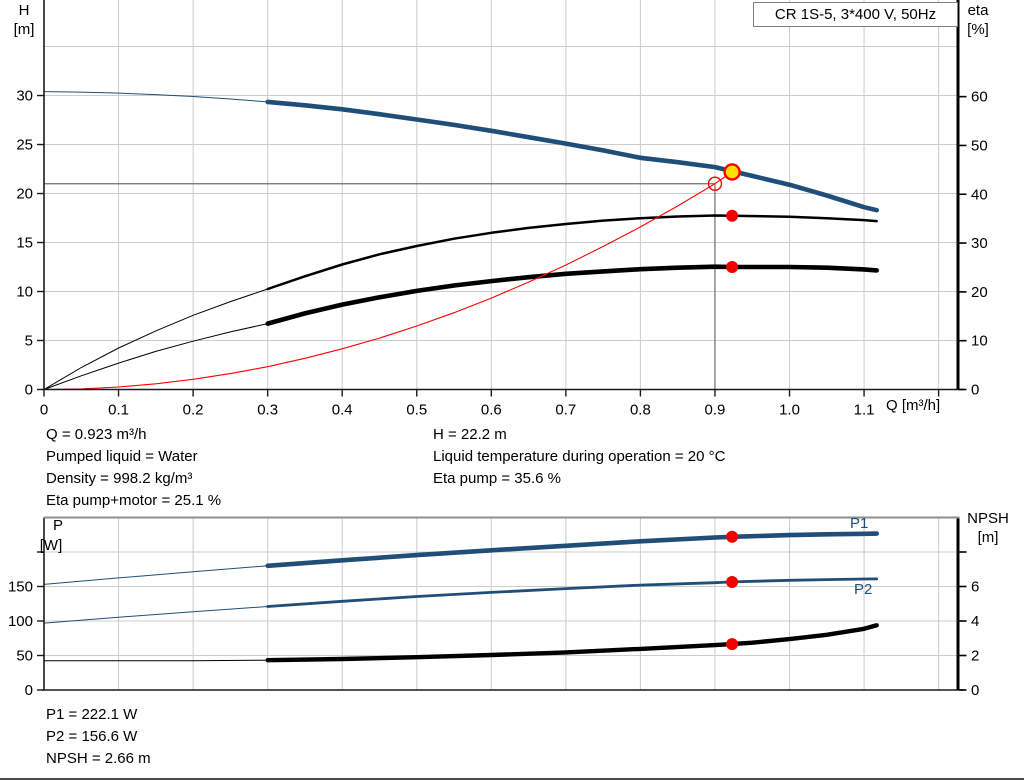 Image resolution: width=1024 pixels, height=781 pixels. What do you see at coordinates (565, 410) in the screenshot?
I see `tick-label: 0.7` at bounding box center [565, 410].